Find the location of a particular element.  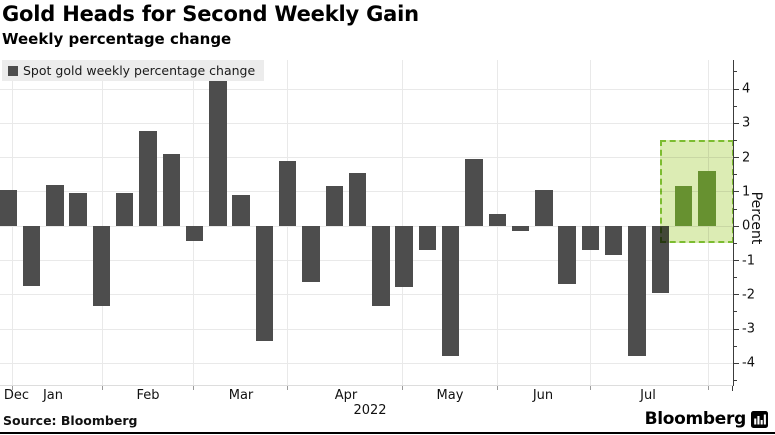

x-month-label: Jun is located at coordinates (543, 395).